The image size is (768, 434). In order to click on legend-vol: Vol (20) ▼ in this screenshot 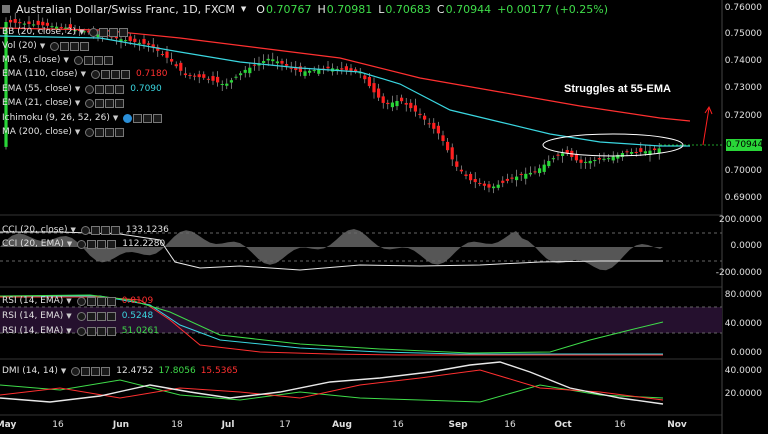, I will do `click(48, 46)`.